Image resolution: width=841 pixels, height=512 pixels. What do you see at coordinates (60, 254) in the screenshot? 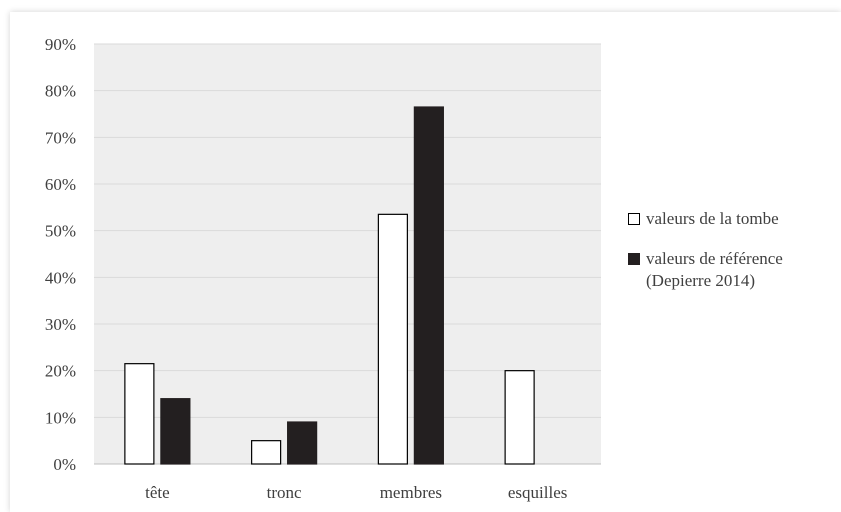
I see `y-axis-ticks: 0% 10% 20% 30% 40% 50% 60% 70% 80% 90%` at bounding box center [60, 254].